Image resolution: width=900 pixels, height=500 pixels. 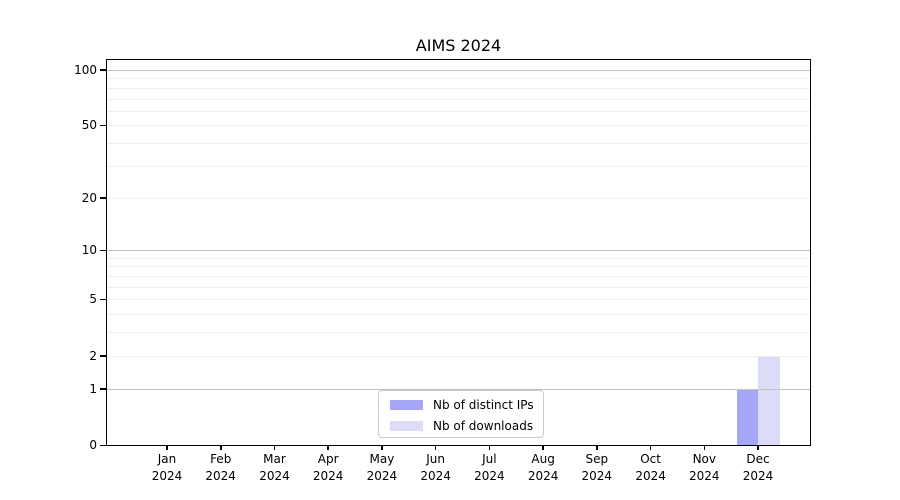 I want to click on x-tick-label: Feb 2024, so click(x=221, y=467).